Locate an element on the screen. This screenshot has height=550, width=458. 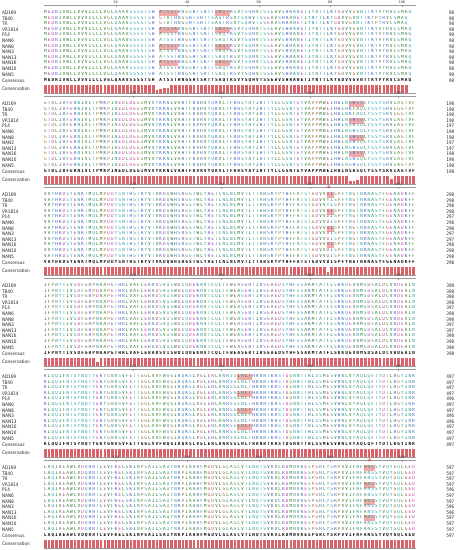
sequence-name: NAN16 is located at coordinates (9, 427).